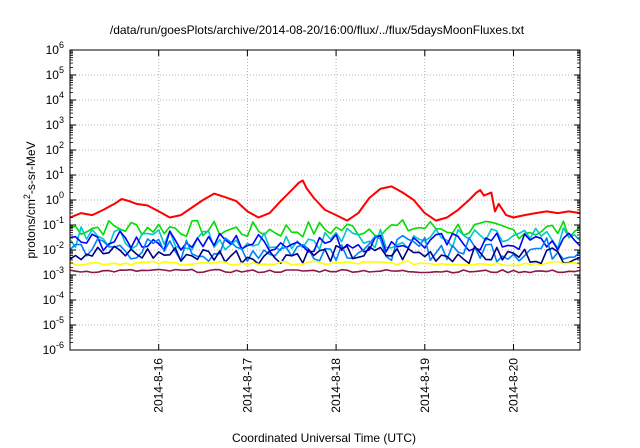  I want to click on x-tick-label: 2014-8-17, so click(247, 385).